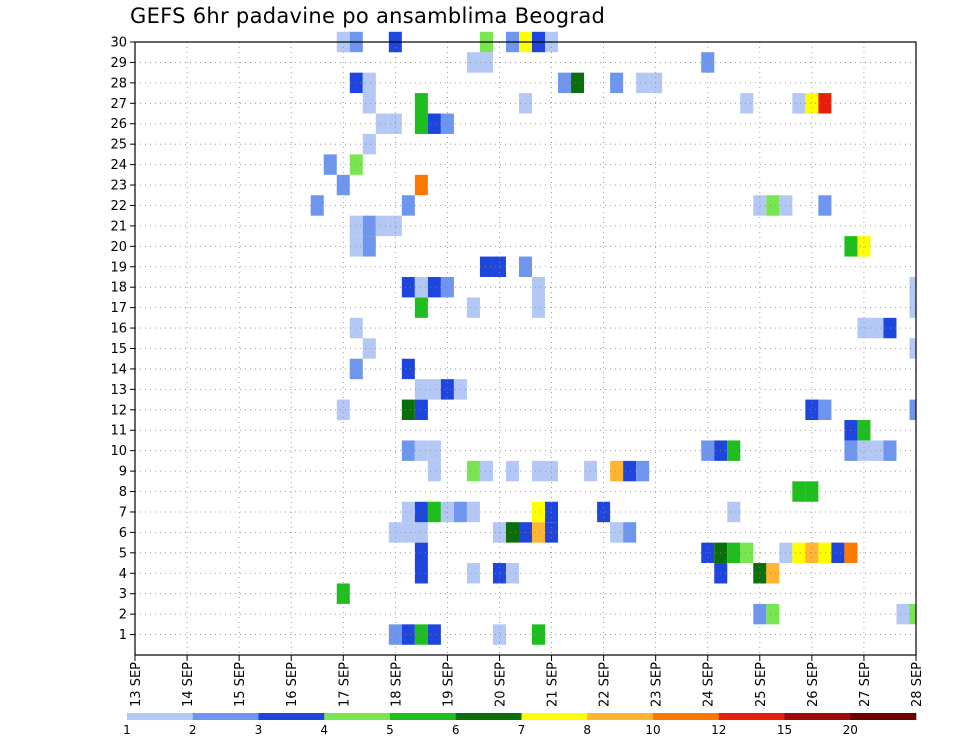  I want to click on x-tick-label: 23 SEP, so click(657, 684).